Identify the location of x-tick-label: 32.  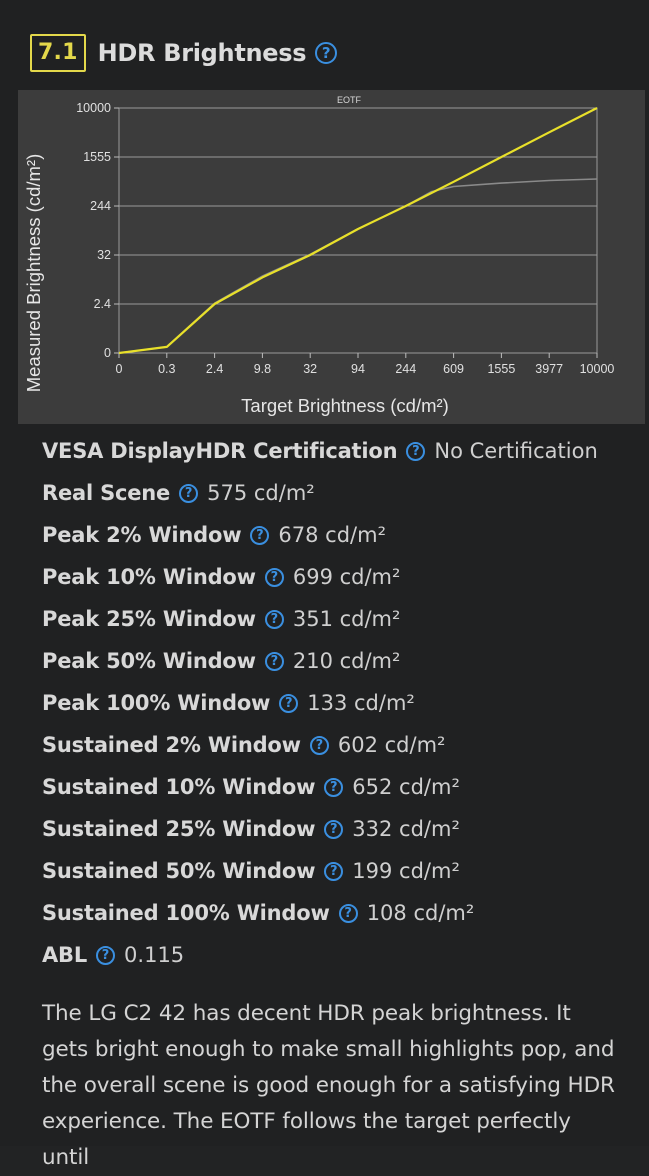
(310, 369).